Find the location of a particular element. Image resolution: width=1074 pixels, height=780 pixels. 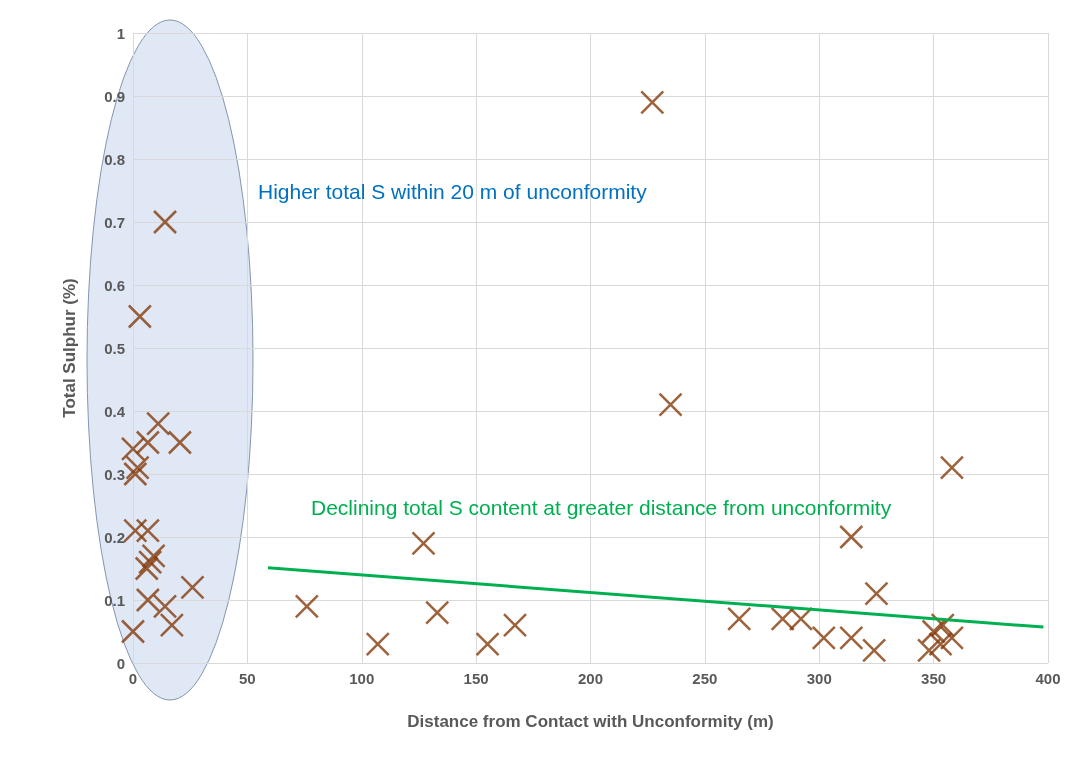

y-axis-title: Total Sulphur (%) is located at coordinates (69, 348).